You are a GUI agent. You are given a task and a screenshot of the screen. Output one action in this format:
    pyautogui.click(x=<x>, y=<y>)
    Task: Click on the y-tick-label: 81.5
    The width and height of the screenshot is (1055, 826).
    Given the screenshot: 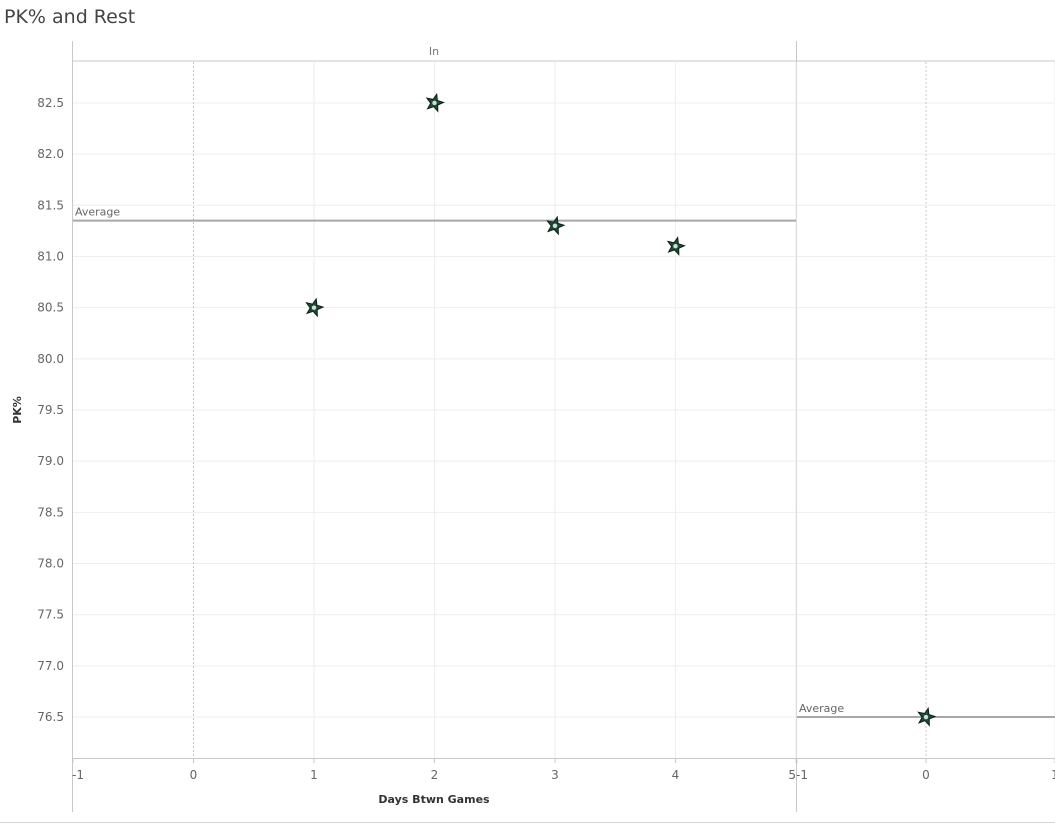 What is the action you would take?
    pyautogui.click(x=50, y=205)
    